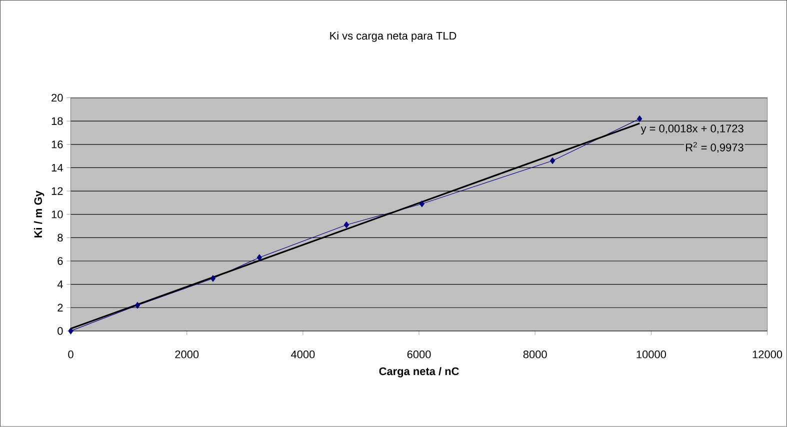 Image resolution: width=787 pixels, height=427 pixels. Describe the element at coordinates (57, 191) in the screenshot. I see `y-tick-label: 12` at that location.